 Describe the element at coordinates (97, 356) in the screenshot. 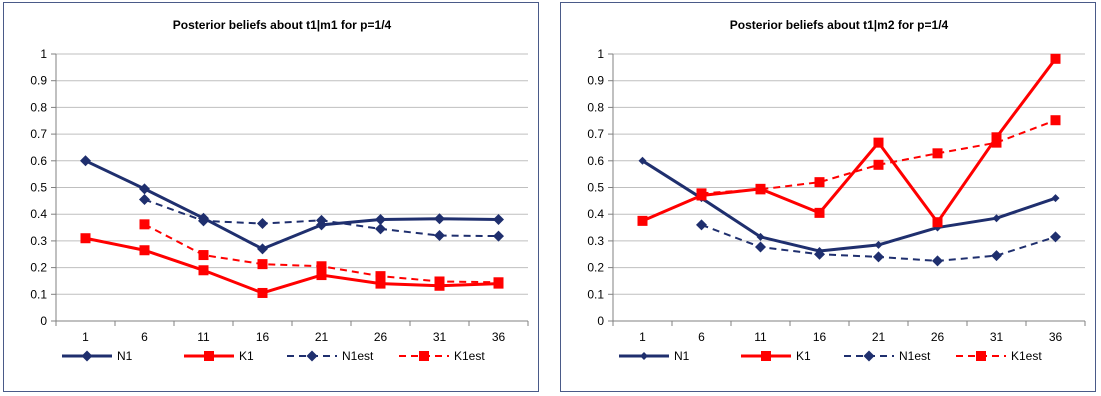

I see `legend-item-N1: N1` at that location.